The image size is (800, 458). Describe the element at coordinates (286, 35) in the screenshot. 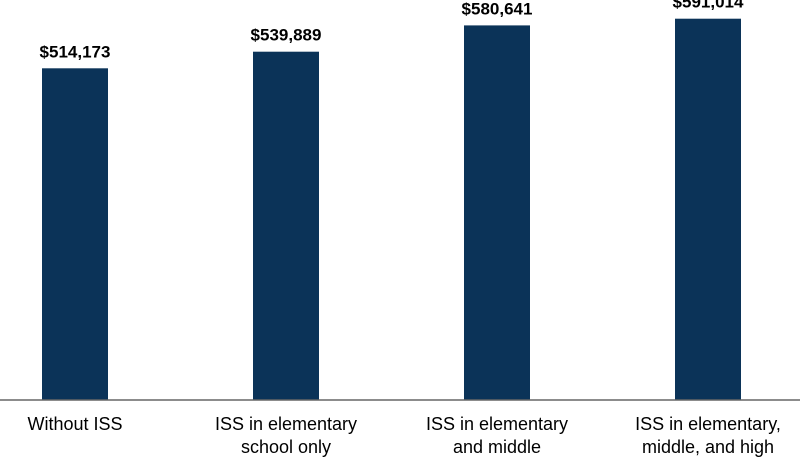

I see `value-label-2: $539,889` at that location.